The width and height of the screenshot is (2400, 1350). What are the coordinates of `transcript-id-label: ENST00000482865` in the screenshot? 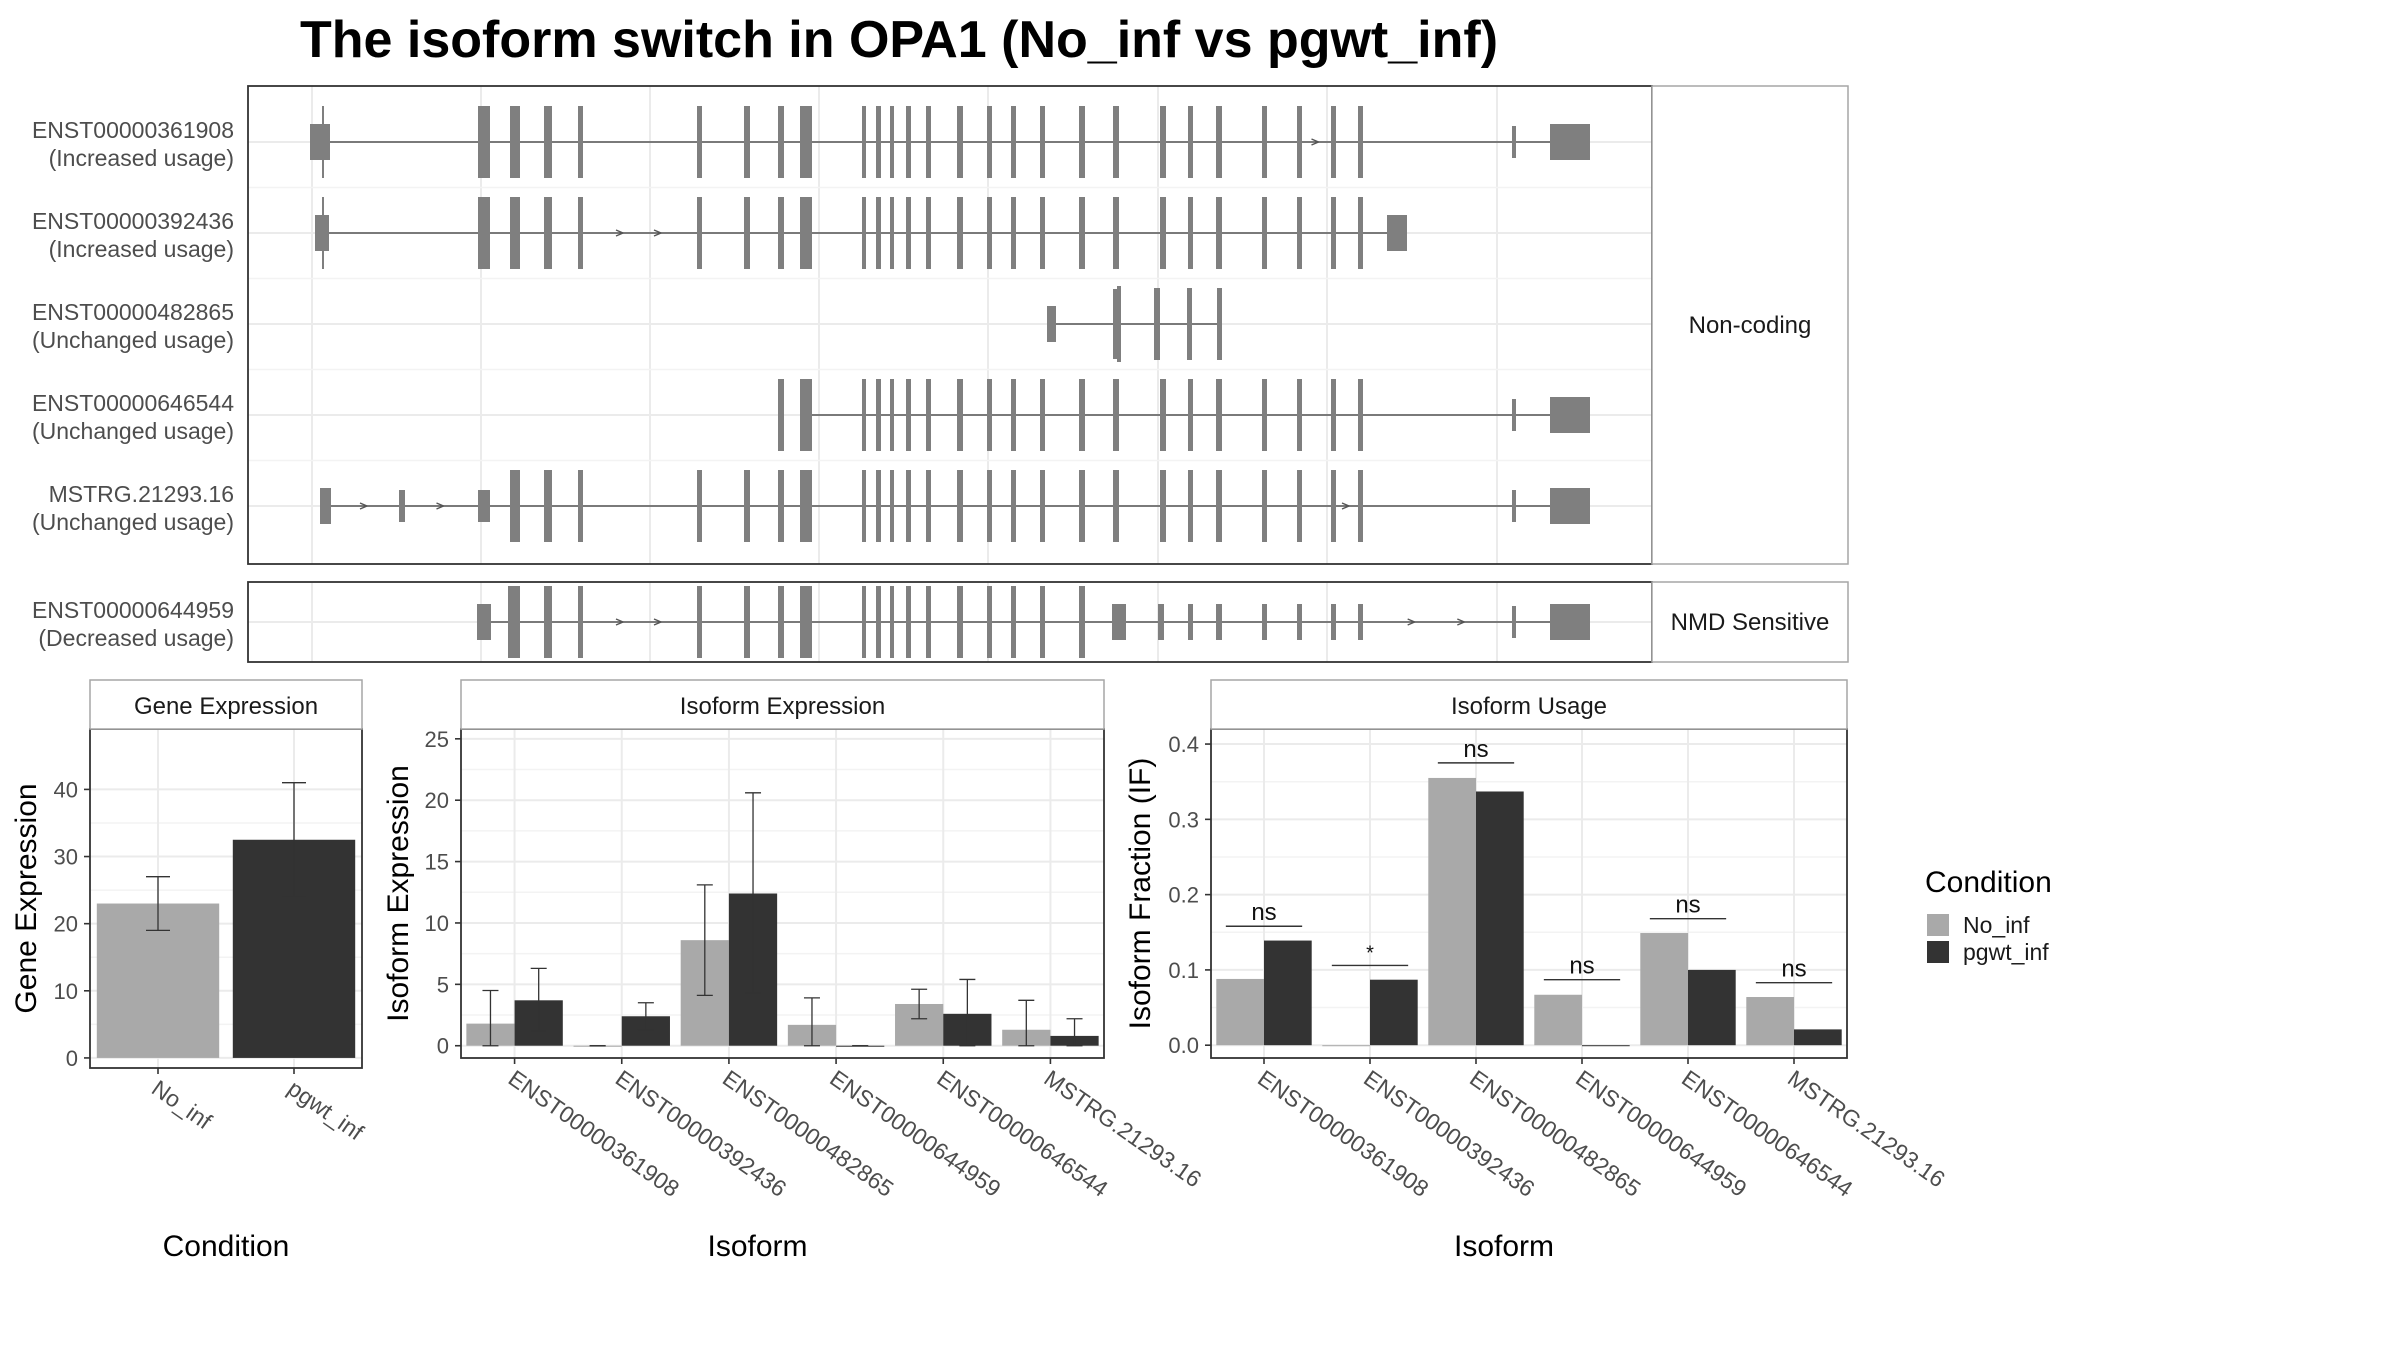 It's located at (133, 312).